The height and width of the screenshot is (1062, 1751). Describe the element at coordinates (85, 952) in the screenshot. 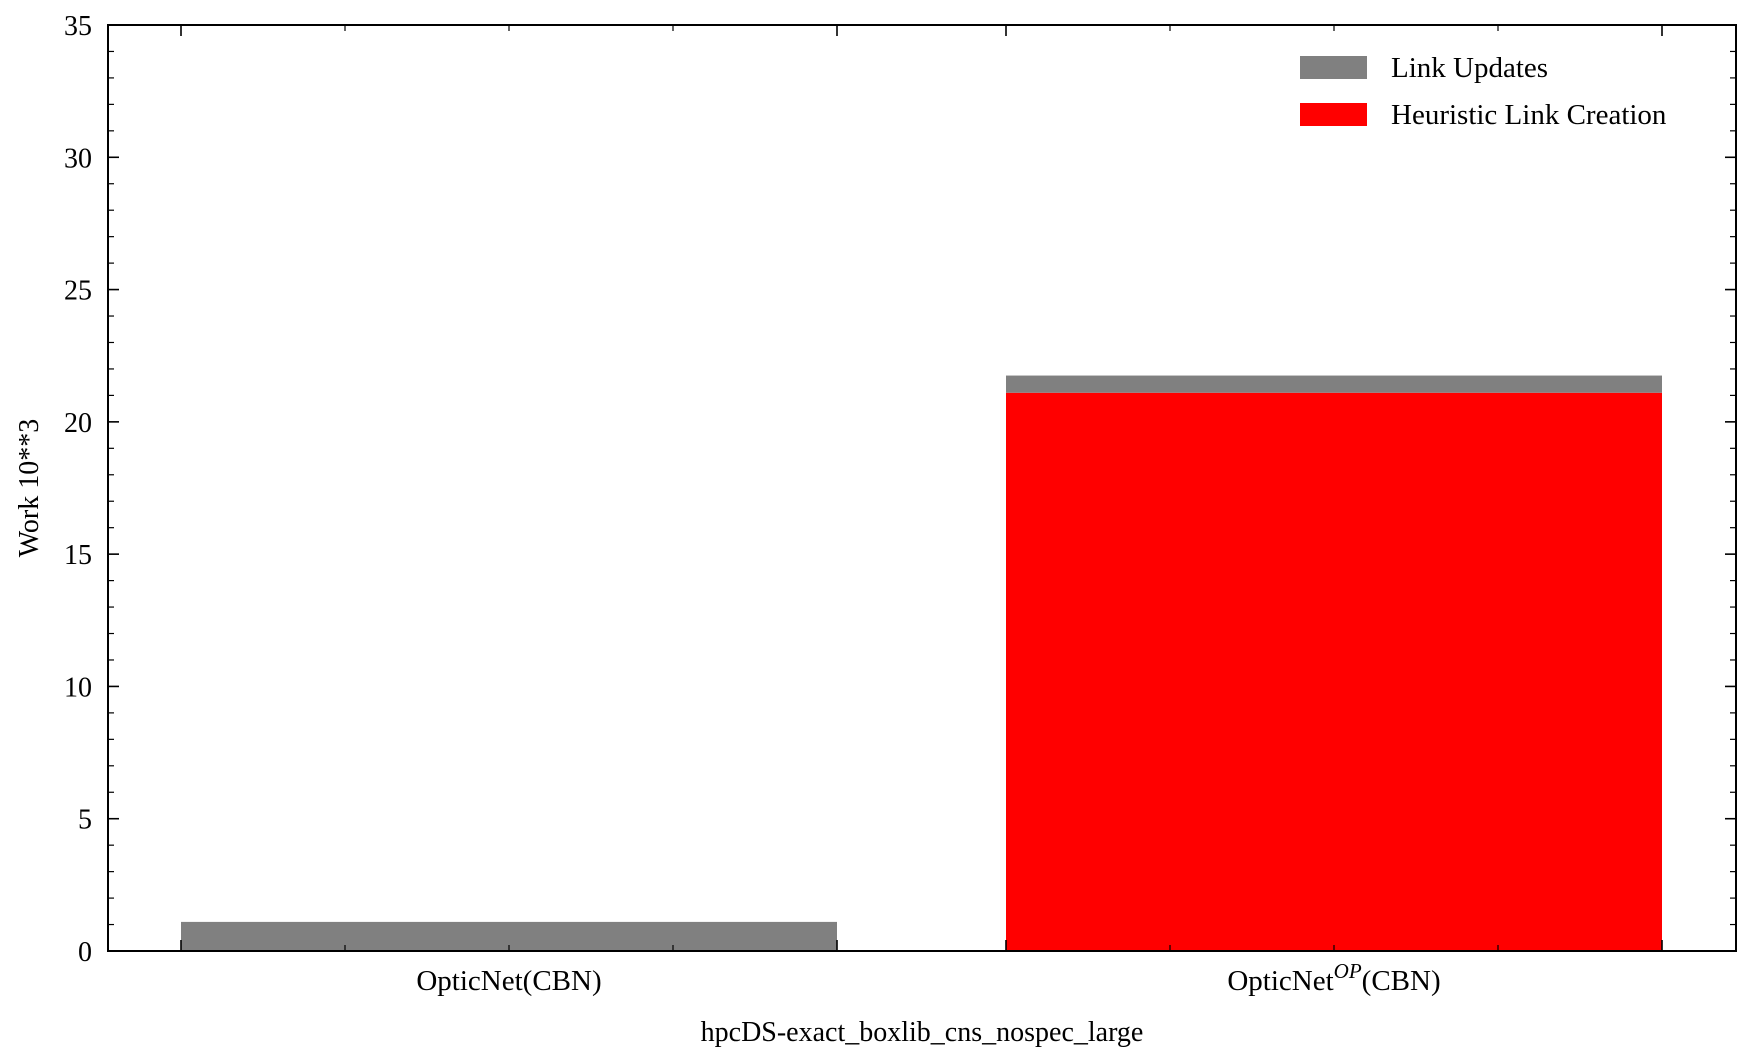

I see `y-tick-label: 0` at that location.